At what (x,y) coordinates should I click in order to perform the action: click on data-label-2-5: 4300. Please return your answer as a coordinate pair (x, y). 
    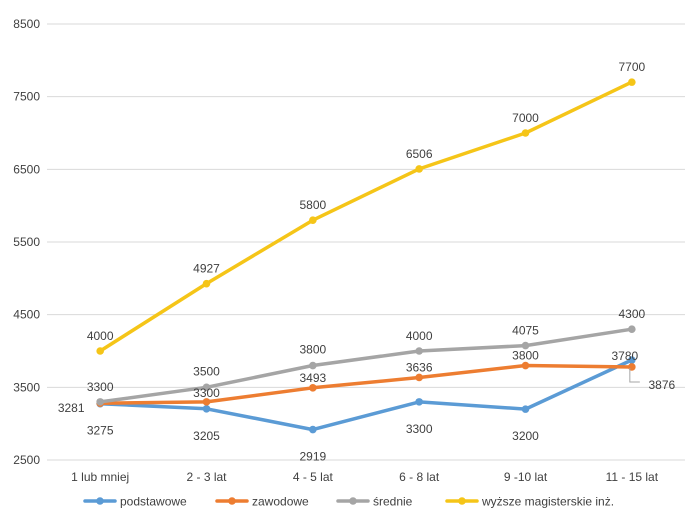
    Looking at the image, I should click on (631, 314).